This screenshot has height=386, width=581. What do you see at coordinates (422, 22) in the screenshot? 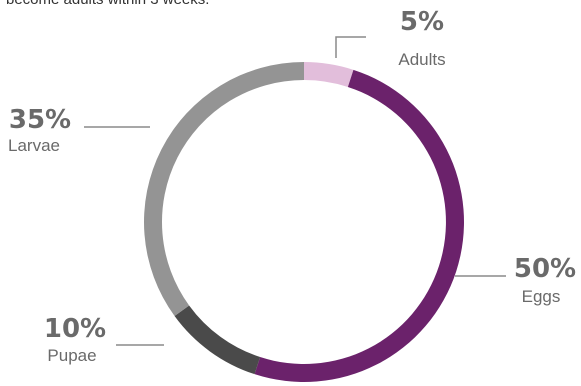
I see `pct-label-adults: 5%` at bounding box center [422, 22].